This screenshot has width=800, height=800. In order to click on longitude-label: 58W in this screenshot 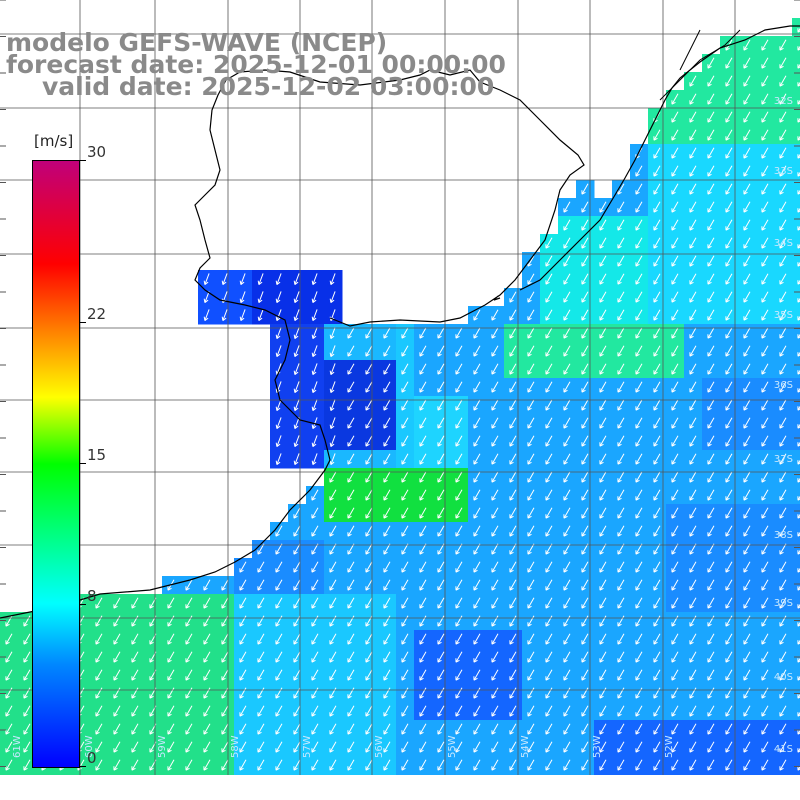, I will do `click(235, 746)`.